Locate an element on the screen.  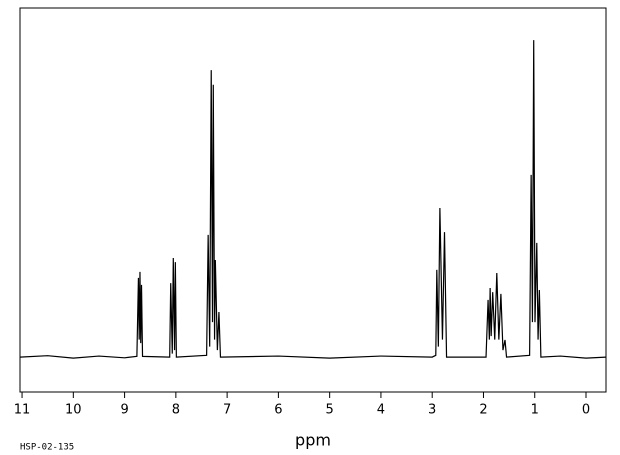
x-tick-label: 10 is located at coordinates (73, 410).